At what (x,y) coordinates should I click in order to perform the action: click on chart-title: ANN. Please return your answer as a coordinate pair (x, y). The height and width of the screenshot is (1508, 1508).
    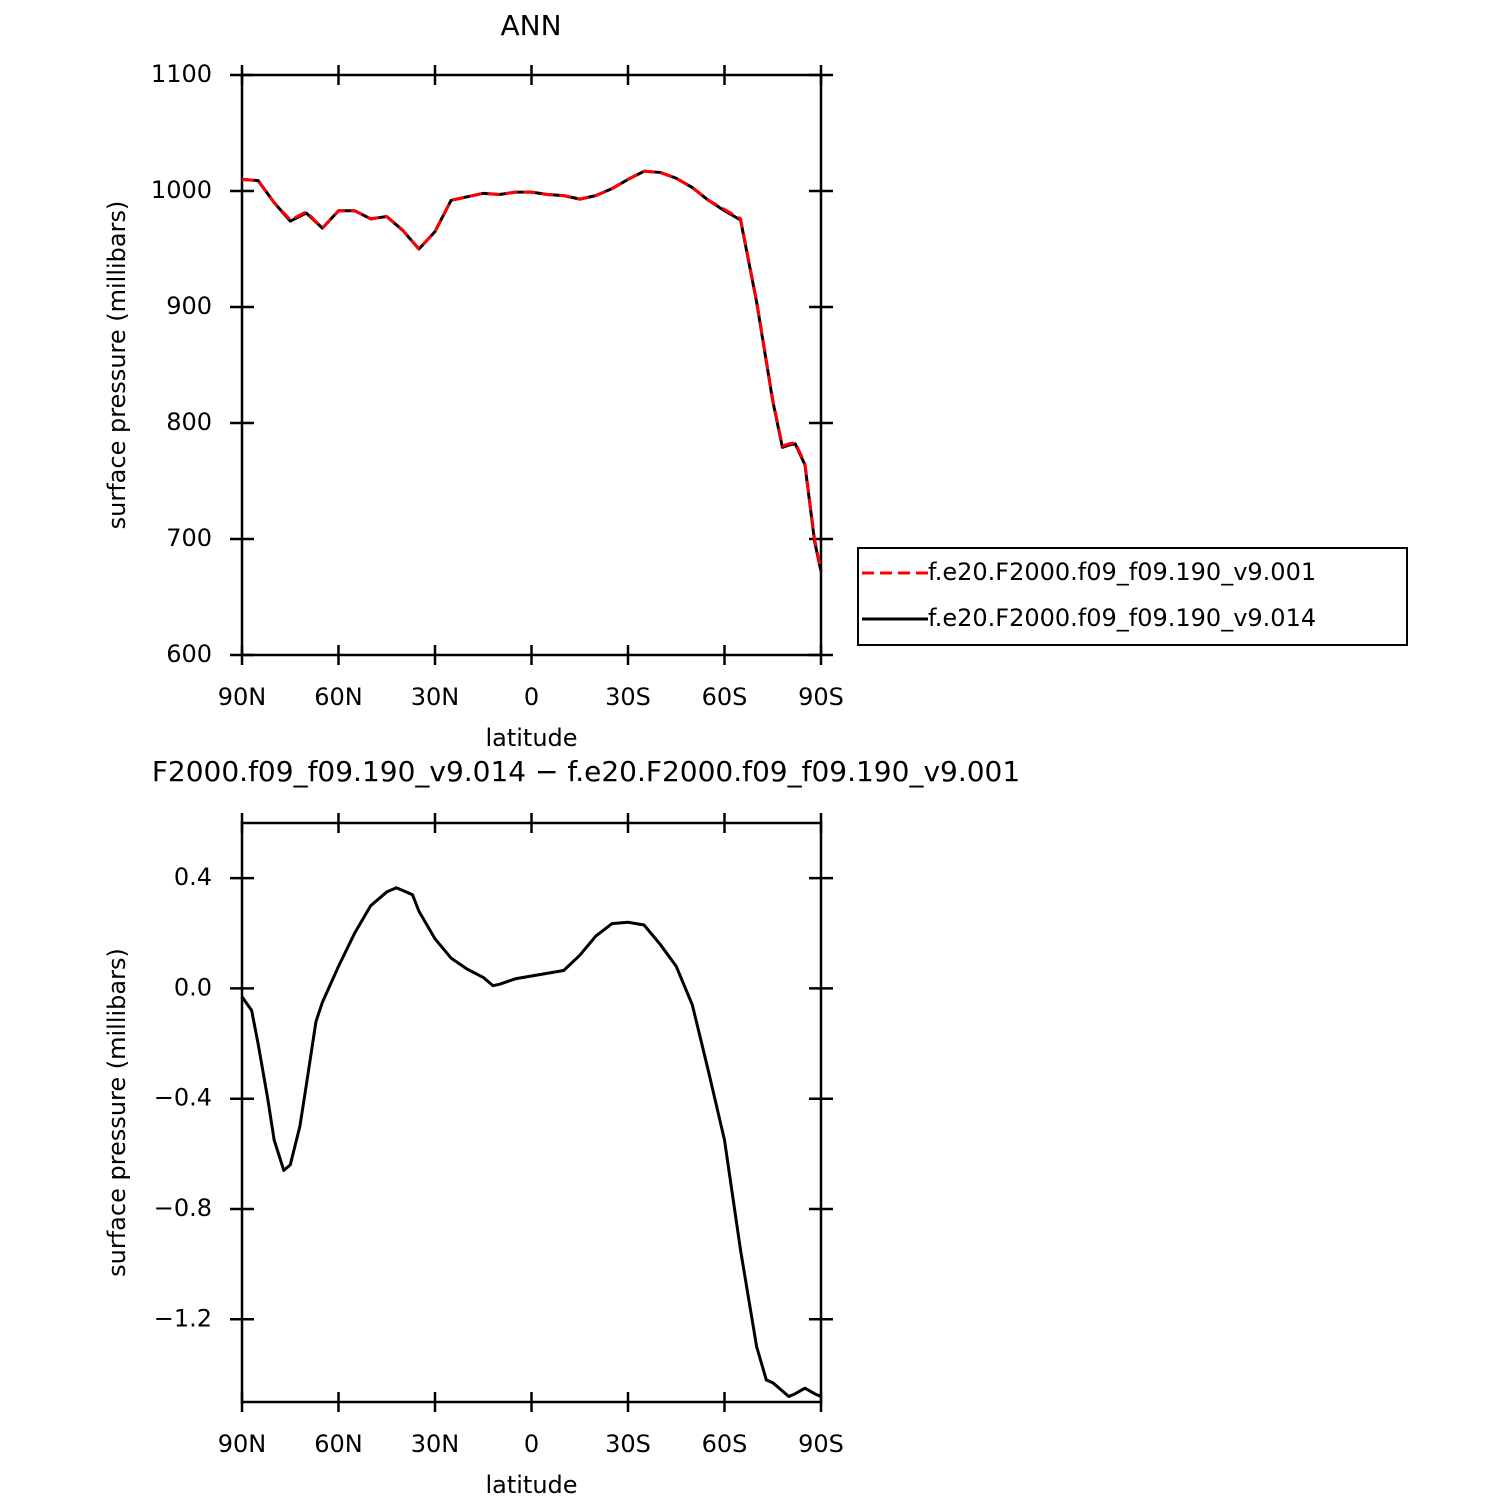
    Looking at the image, I should click on (530, 25).